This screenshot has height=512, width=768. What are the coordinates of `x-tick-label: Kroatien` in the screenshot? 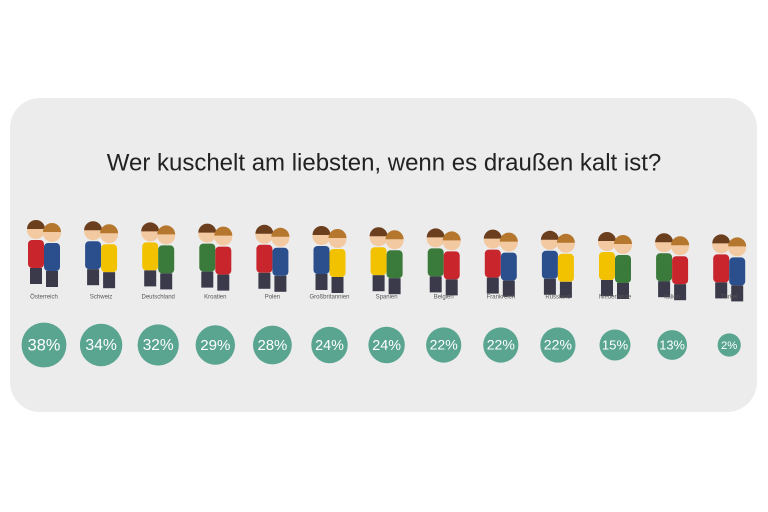 It's located at (215, 298).